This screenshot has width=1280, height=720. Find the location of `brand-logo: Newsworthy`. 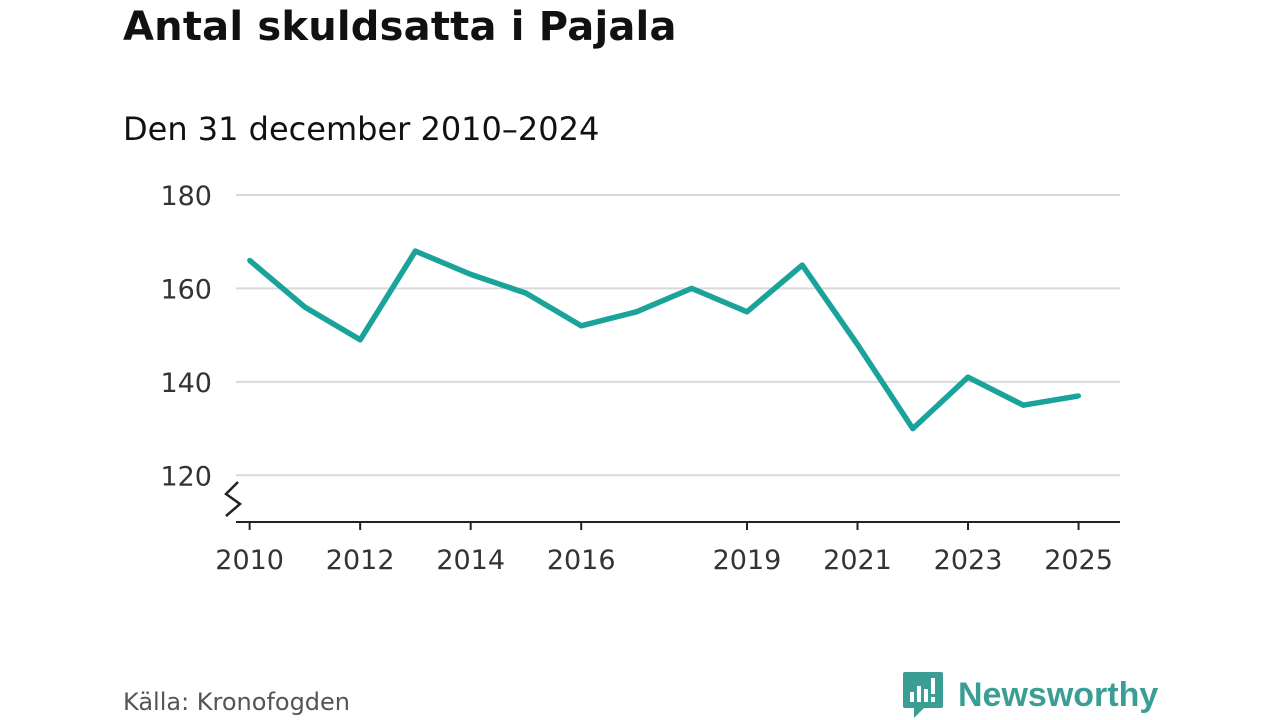

brand-logo: Newsworthy is located at coordinates (1030, 695).